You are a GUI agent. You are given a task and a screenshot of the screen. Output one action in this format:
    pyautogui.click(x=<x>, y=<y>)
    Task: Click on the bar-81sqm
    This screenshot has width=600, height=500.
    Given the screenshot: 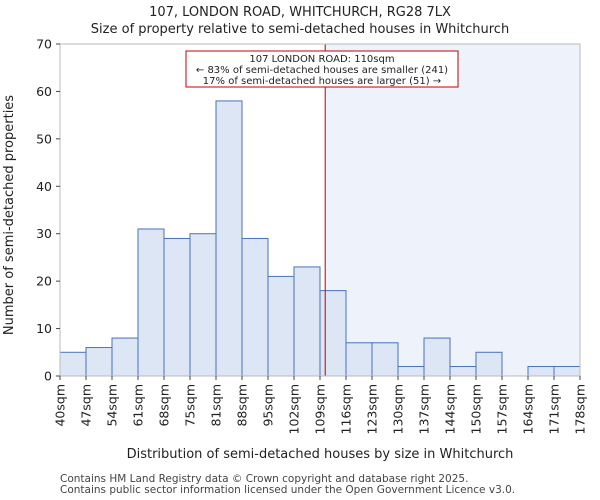 What is the action you would take?
    pyautogui.click(x=229, y=238)
    